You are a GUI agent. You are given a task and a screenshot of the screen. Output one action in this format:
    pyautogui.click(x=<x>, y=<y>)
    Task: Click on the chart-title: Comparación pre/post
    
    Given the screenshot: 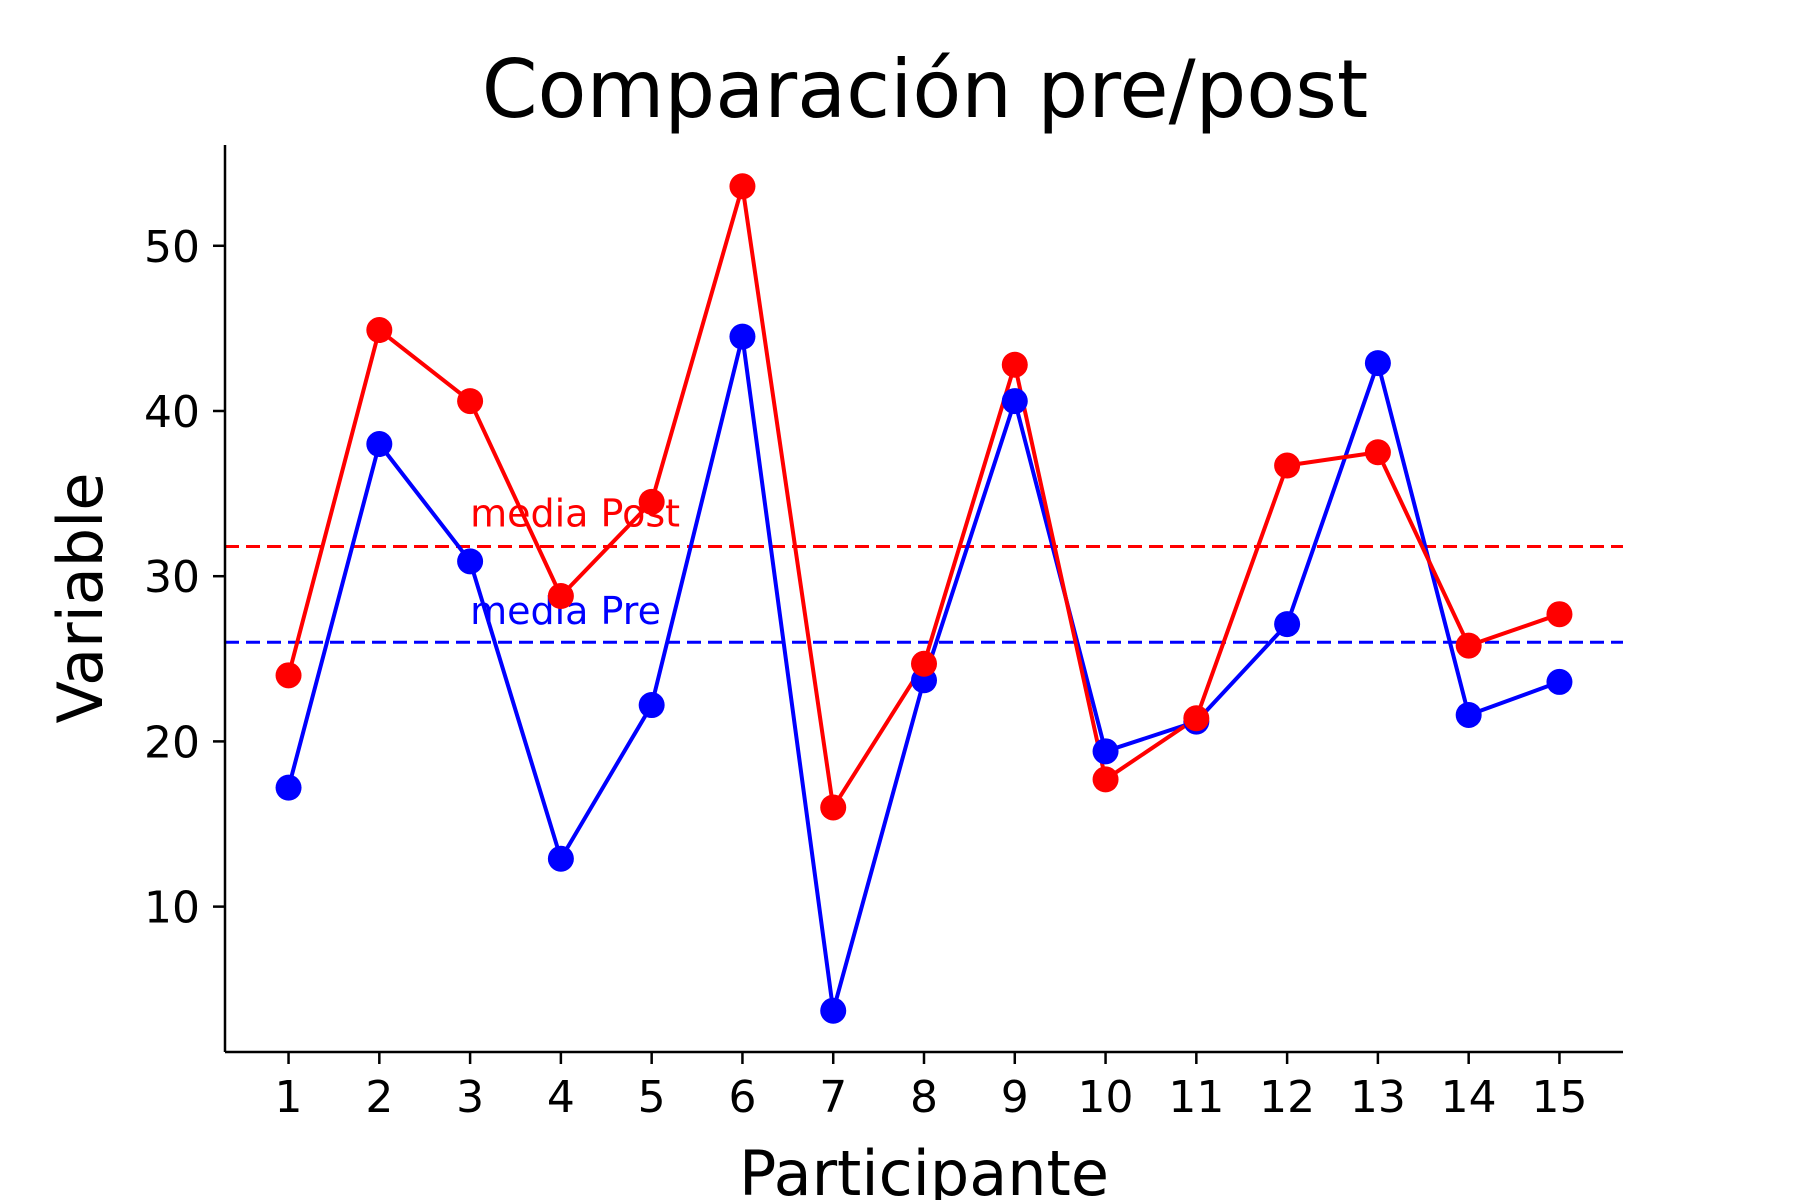 What is the action you would take?
    pyautogui.click(x=925, y=89)
    